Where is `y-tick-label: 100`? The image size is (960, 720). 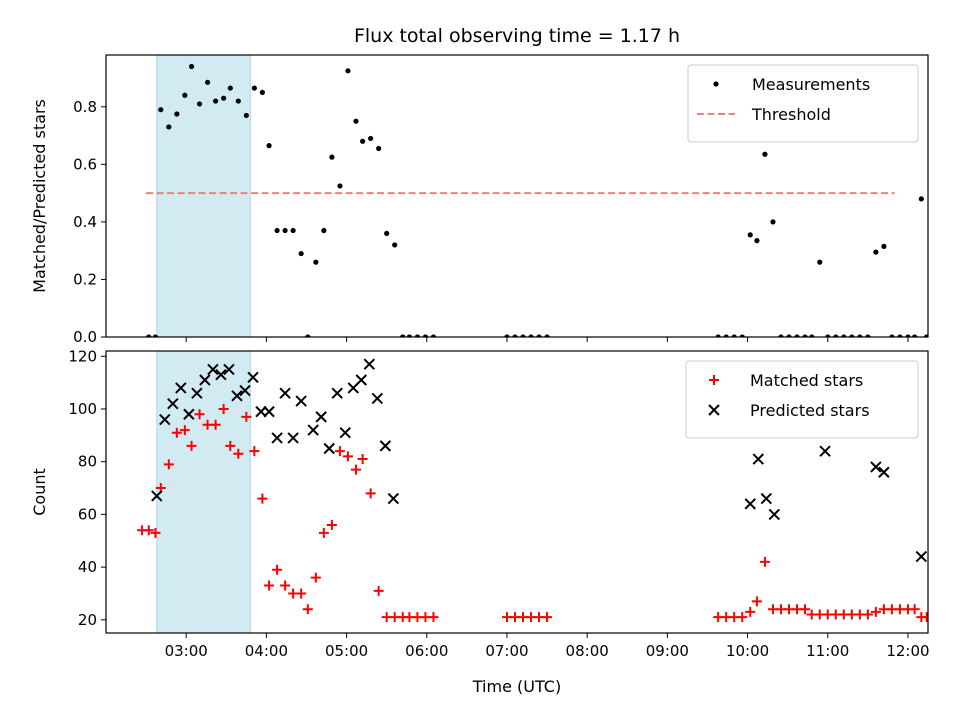
y-tick-label: 100 is located at coordinates (82, 409).